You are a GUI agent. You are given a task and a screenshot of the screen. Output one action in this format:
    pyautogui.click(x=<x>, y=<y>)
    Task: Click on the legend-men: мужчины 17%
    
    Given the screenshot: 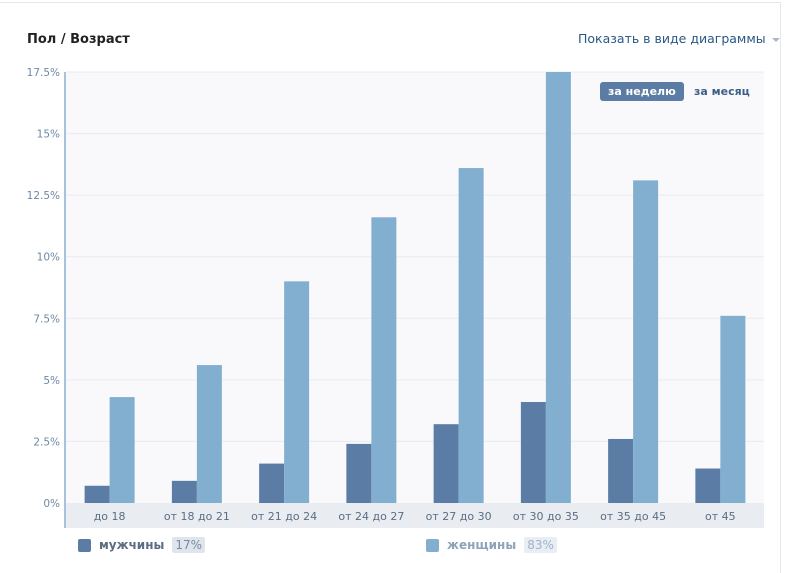 What is the action you would take?
    pyautogui.click(x=142, y=545)
    